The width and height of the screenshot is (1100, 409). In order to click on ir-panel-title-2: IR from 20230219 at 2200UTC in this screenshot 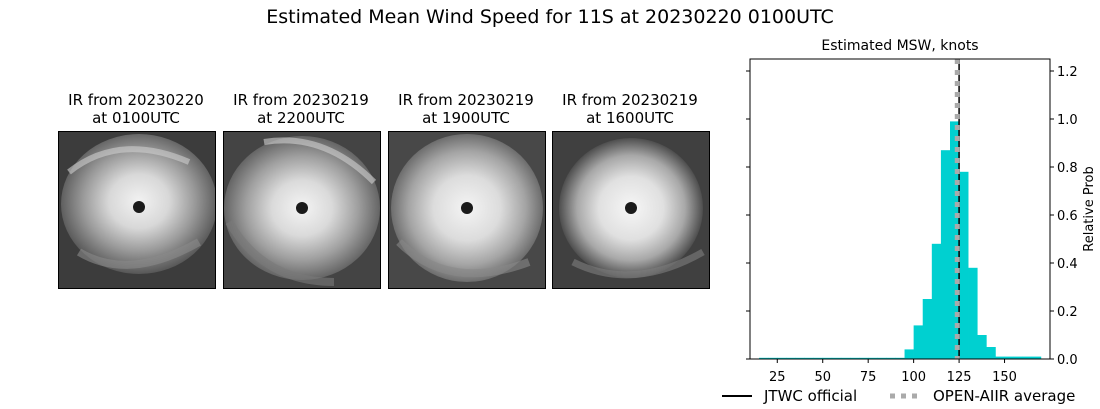, I will do `click(301, 109)`.